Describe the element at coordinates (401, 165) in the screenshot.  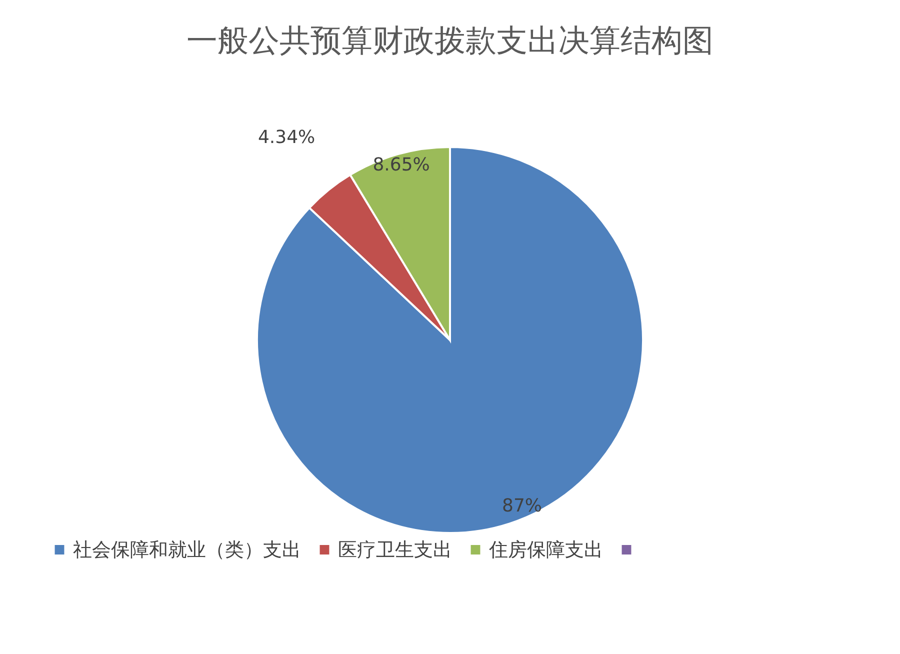
I see `data-label: 8.65%` at that location.